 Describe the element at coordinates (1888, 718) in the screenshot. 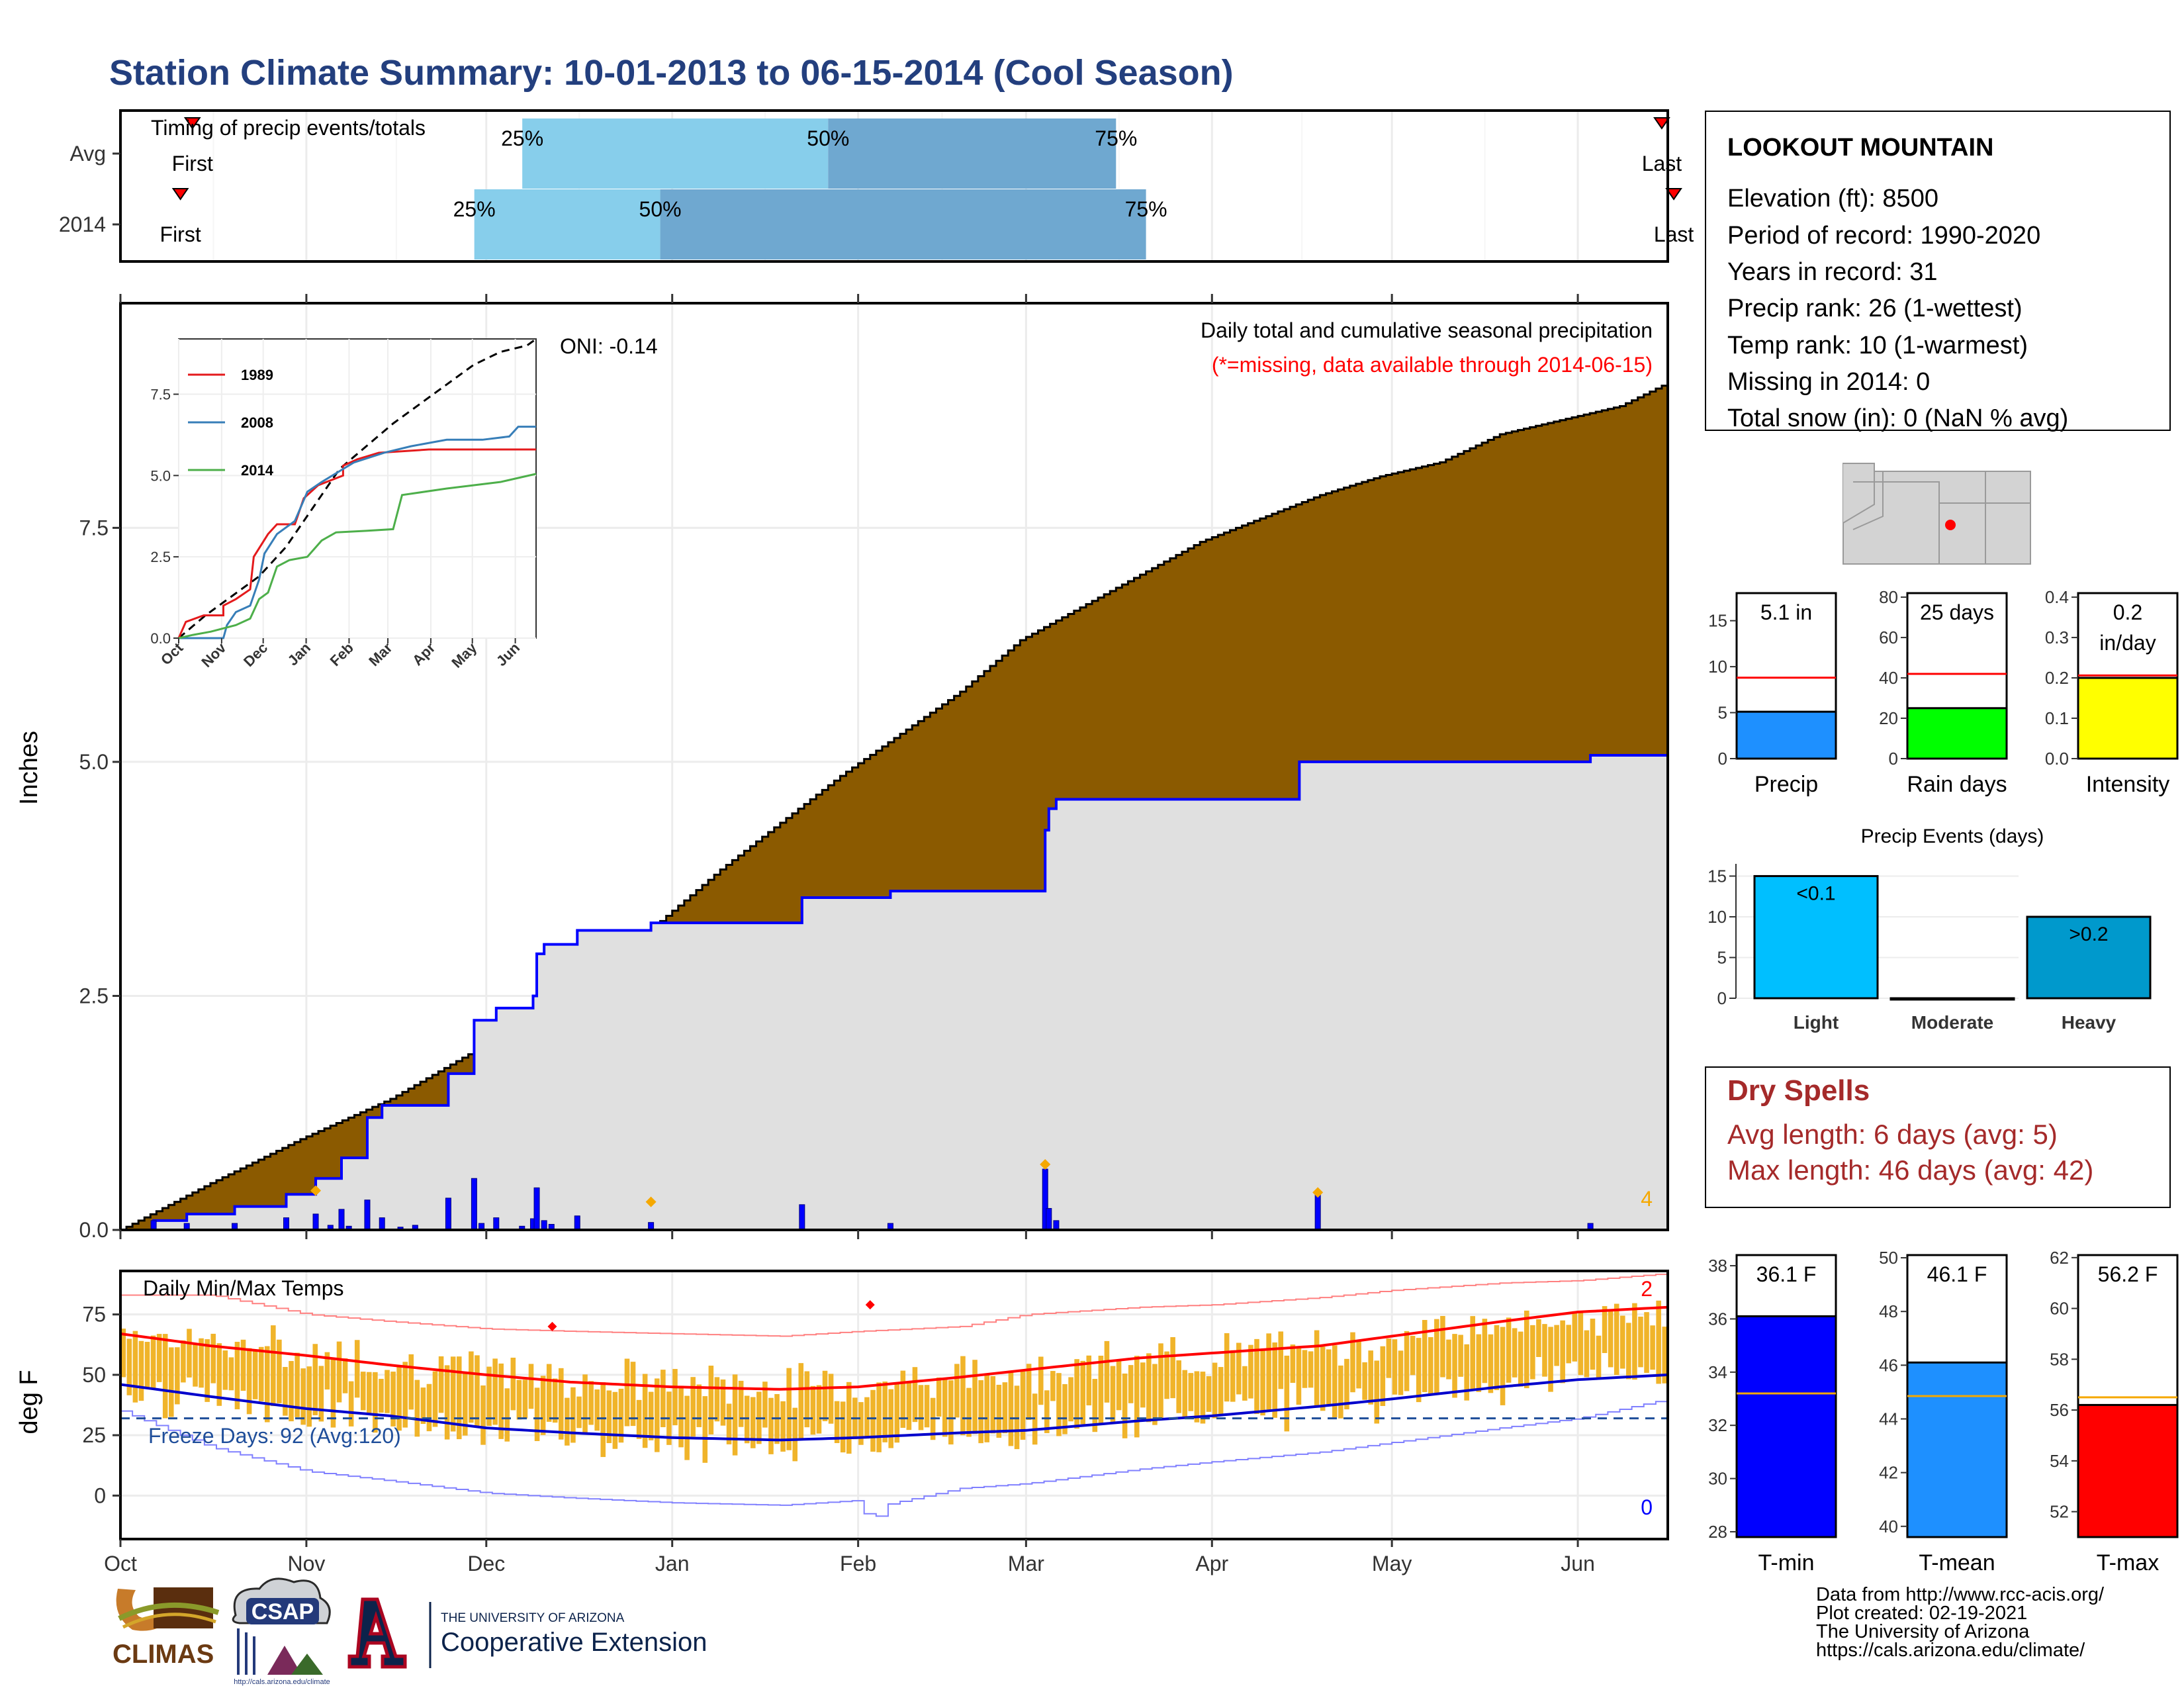

I see `mini-ytick-label: 20` at that location.